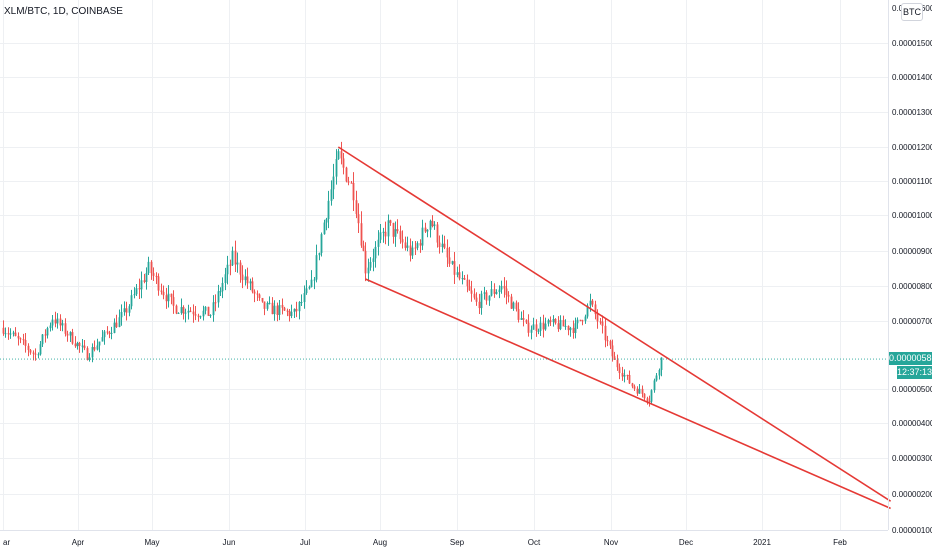 The image size is (932, 550). Describe the element at coordinates (912, 12) in the screenshot. I see `currency-badge: BTC` at that location.